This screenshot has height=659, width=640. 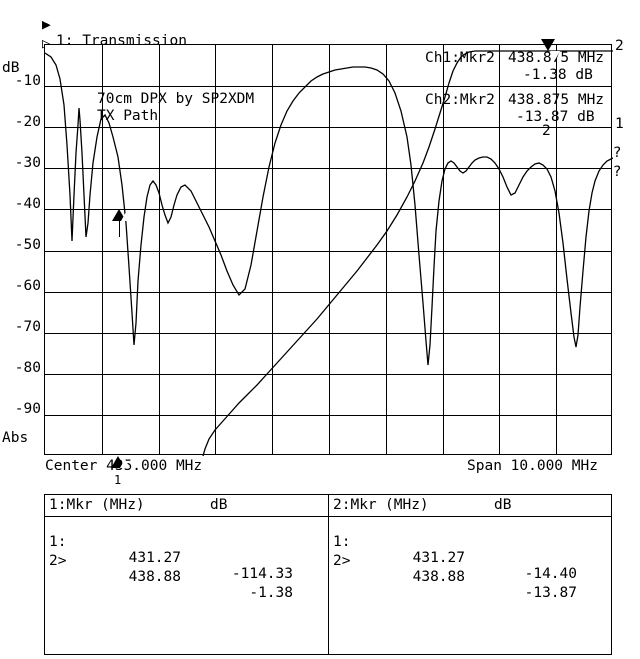 I want to click on plot-title-line-1: 70cm DPX by SP2XDM, so click(x=176, y=99).